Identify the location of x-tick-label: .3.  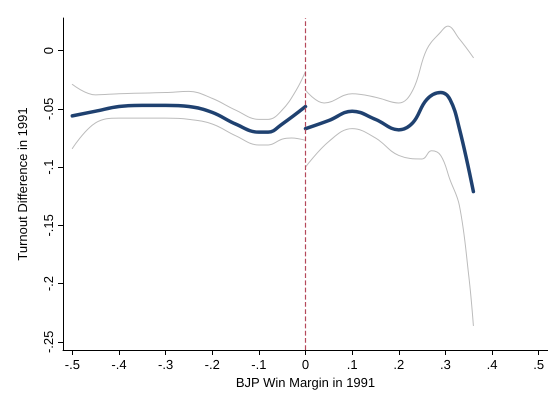
(445, 364).